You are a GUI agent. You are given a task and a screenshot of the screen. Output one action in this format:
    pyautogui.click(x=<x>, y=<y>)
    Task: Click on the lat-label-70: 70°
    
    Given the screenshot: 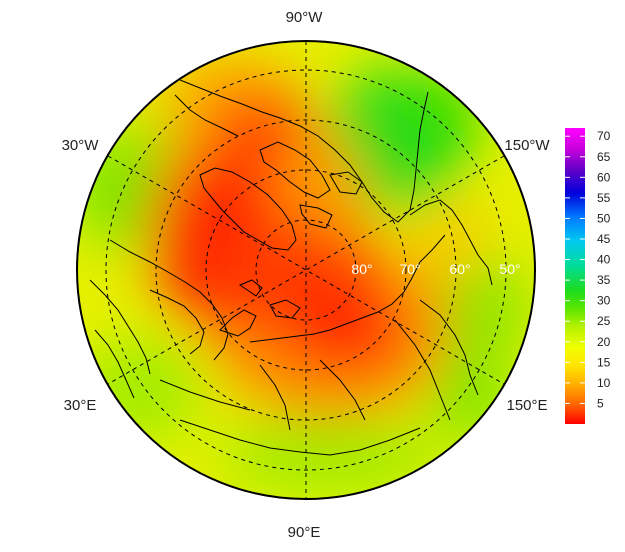 What is the action you would take?
    pyautogui.click(x=409, y=269)
    